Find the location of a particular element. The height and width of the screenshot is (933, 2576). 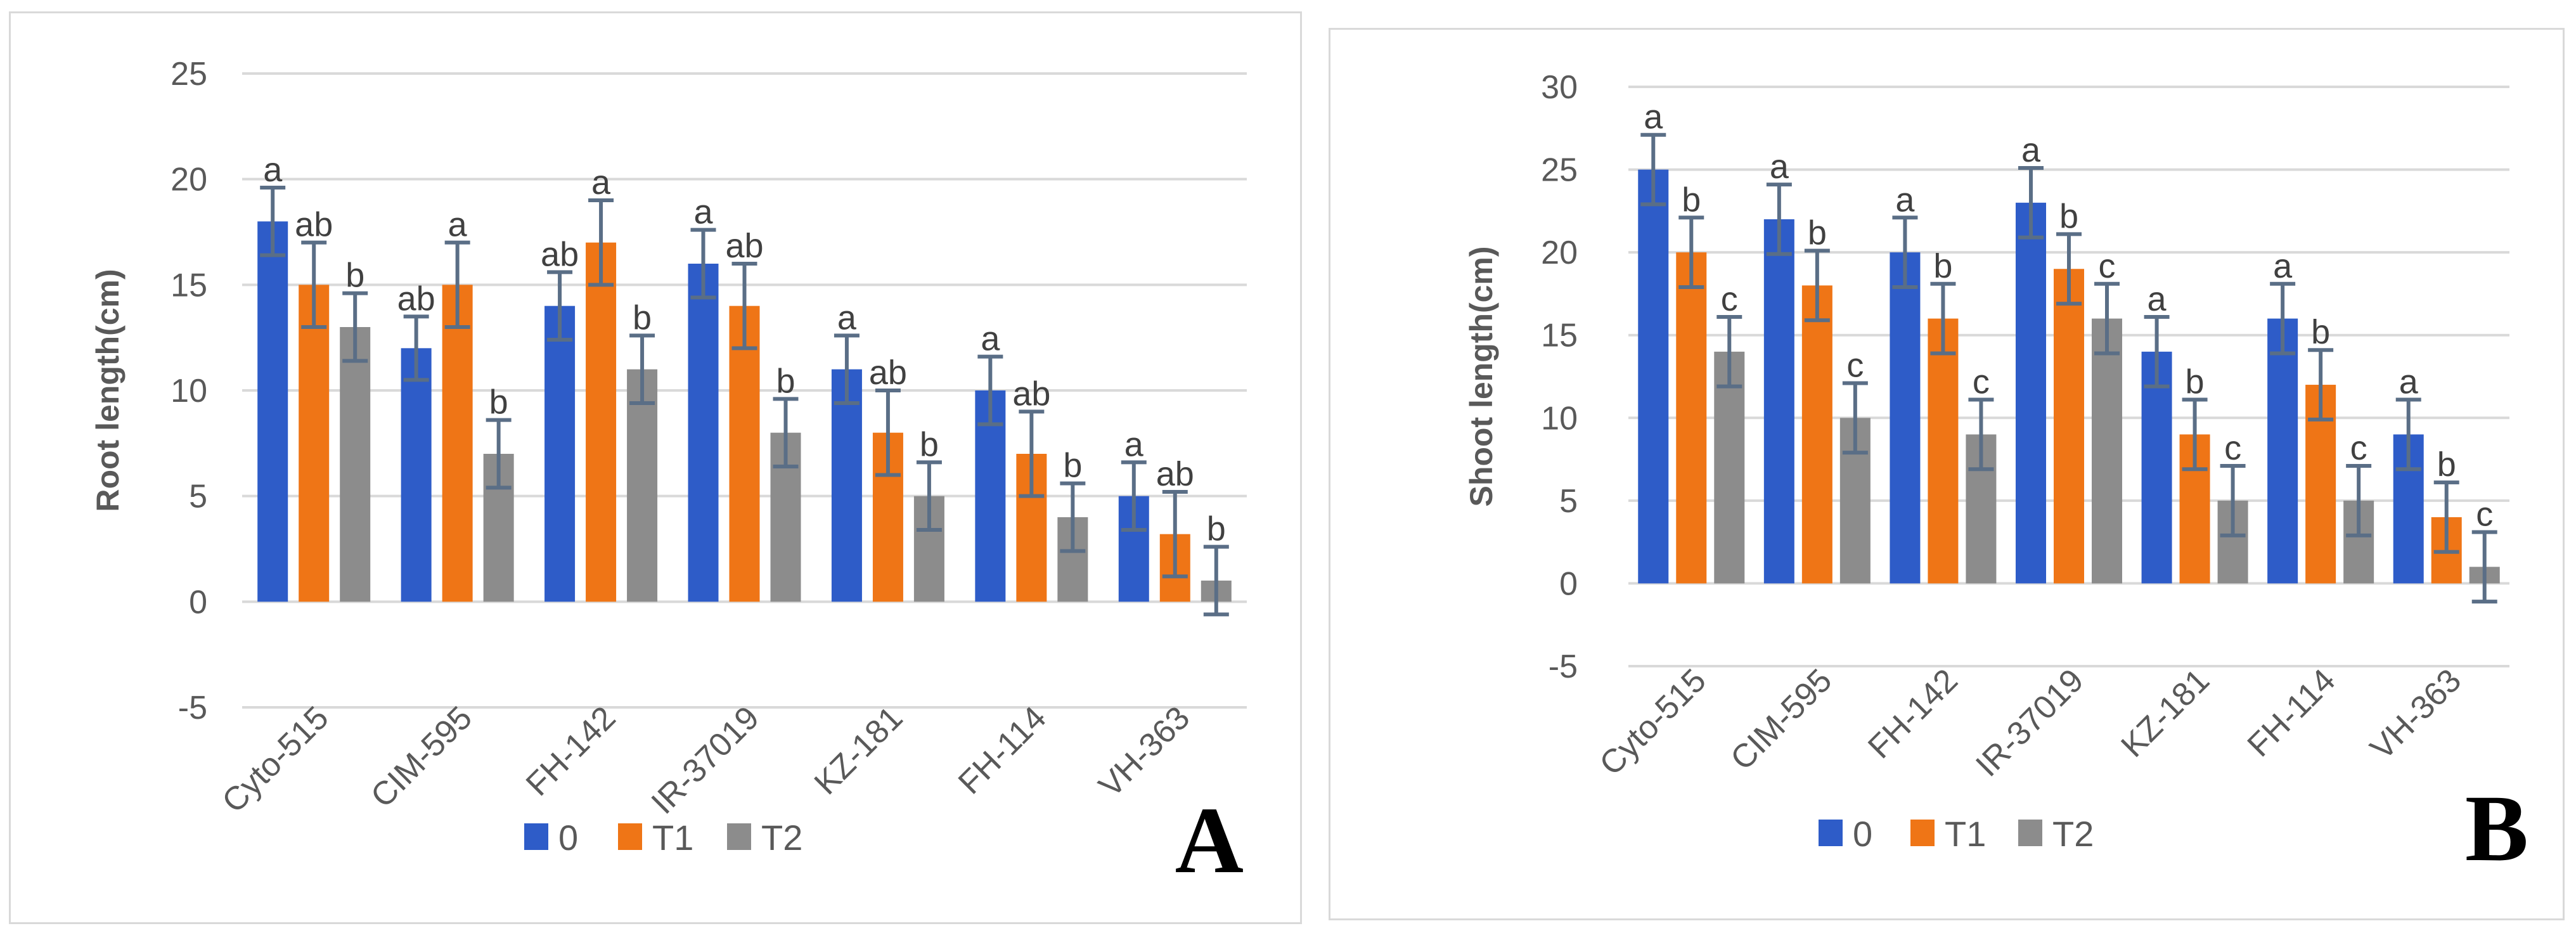

y-tick-label: 30 is located at coordinates (1560, 87).